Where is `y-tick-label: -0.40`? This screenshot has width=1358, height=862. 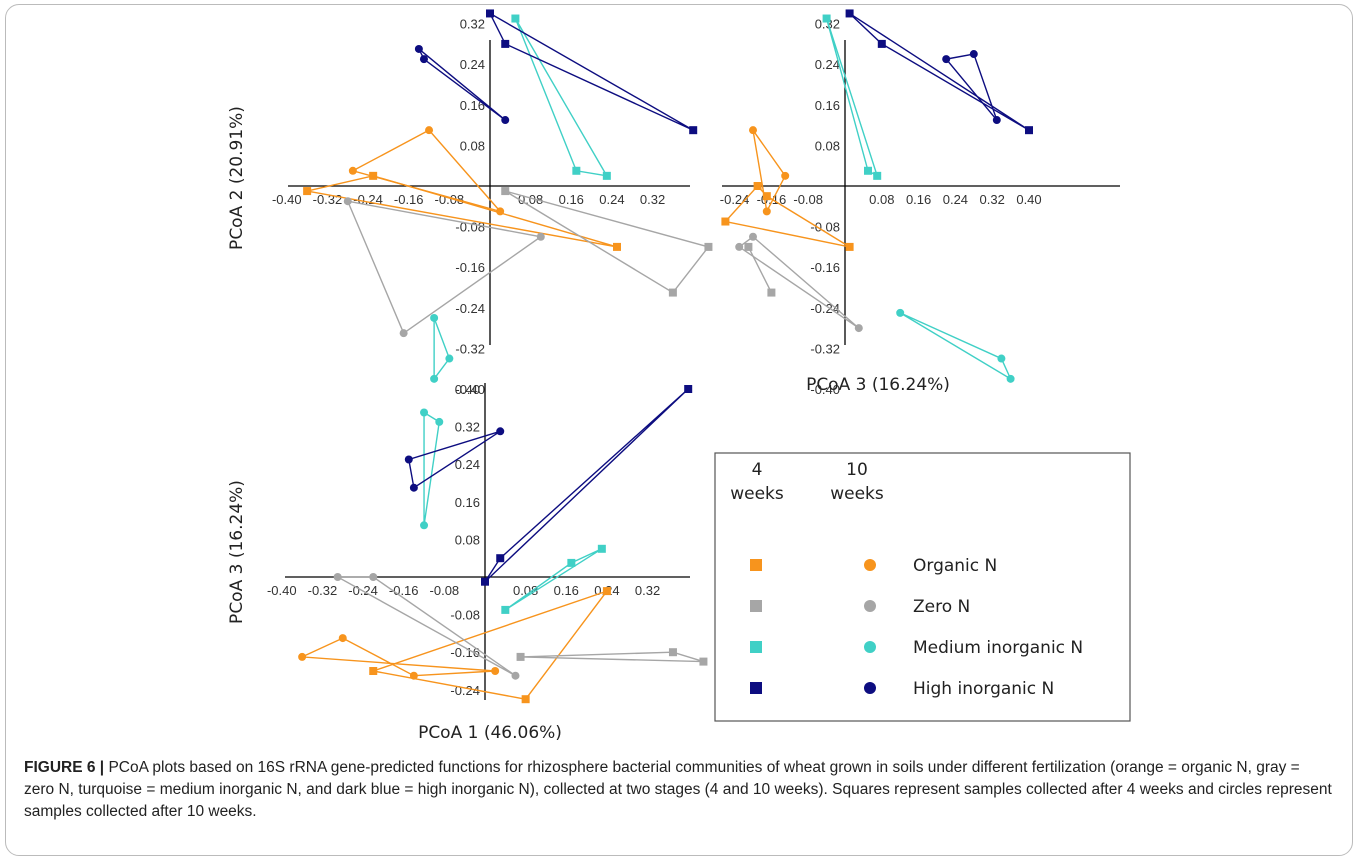 y-tick-label: -0.40 is located at coordinates (470, 389).